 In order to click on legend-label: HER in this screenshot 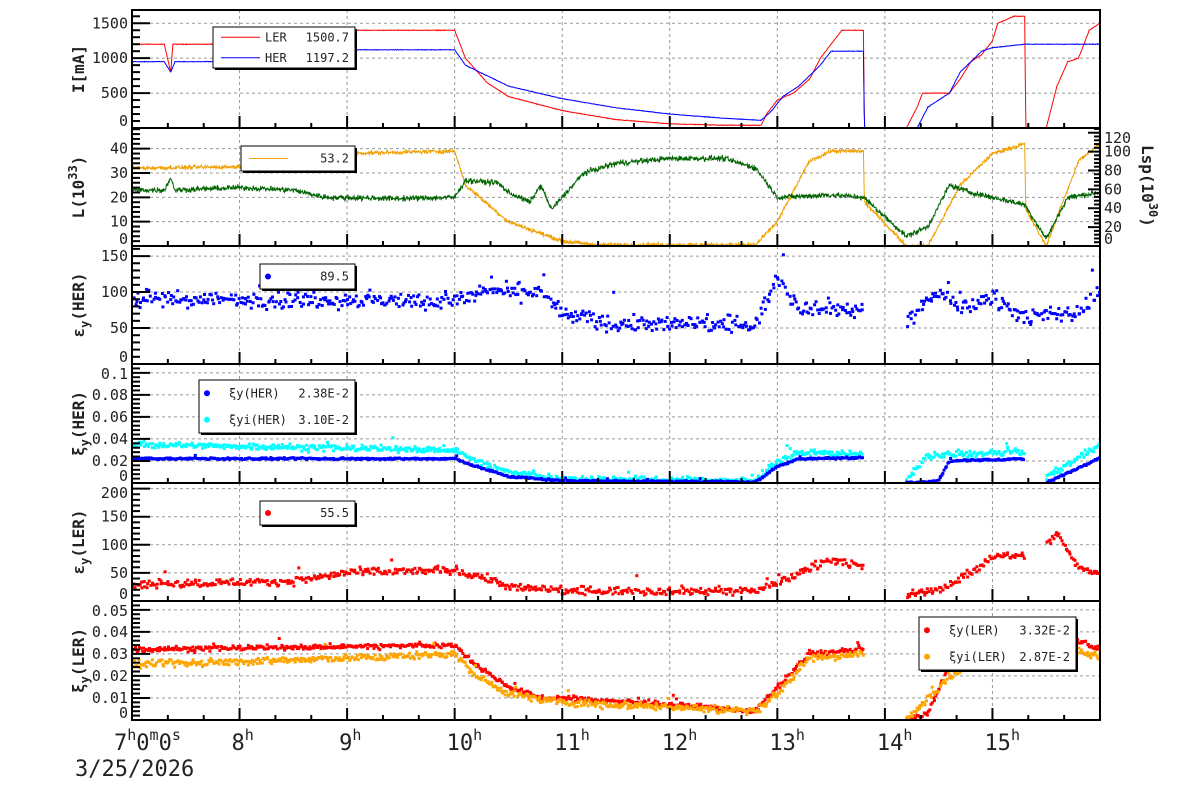, I will do `click(276, 58)`.